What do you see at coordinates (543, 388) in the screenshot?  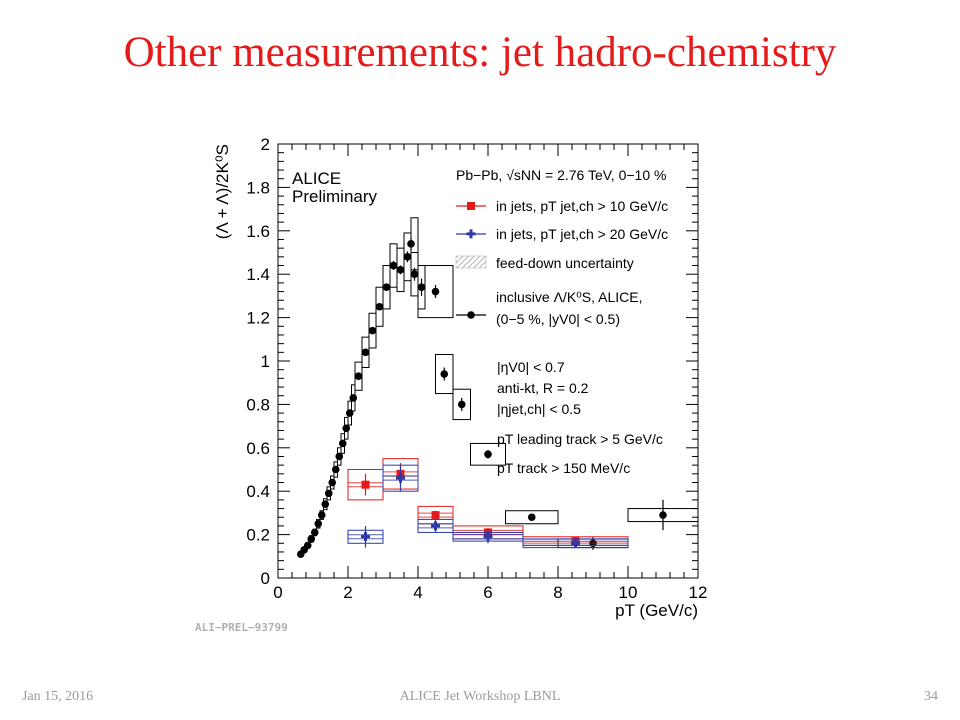 I see `cut-label: anti-kt, R = 0.2` at bounding box center [543, 388].